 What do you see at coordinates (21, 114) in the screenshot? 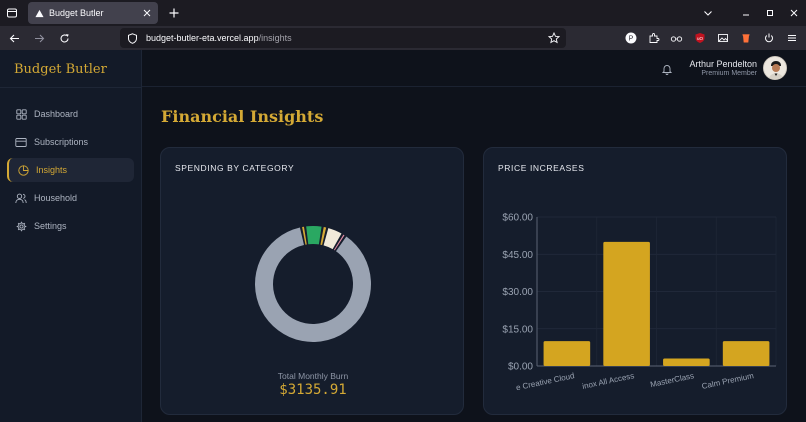
I see `dashboard-icon` at bounding box center [21, 114].